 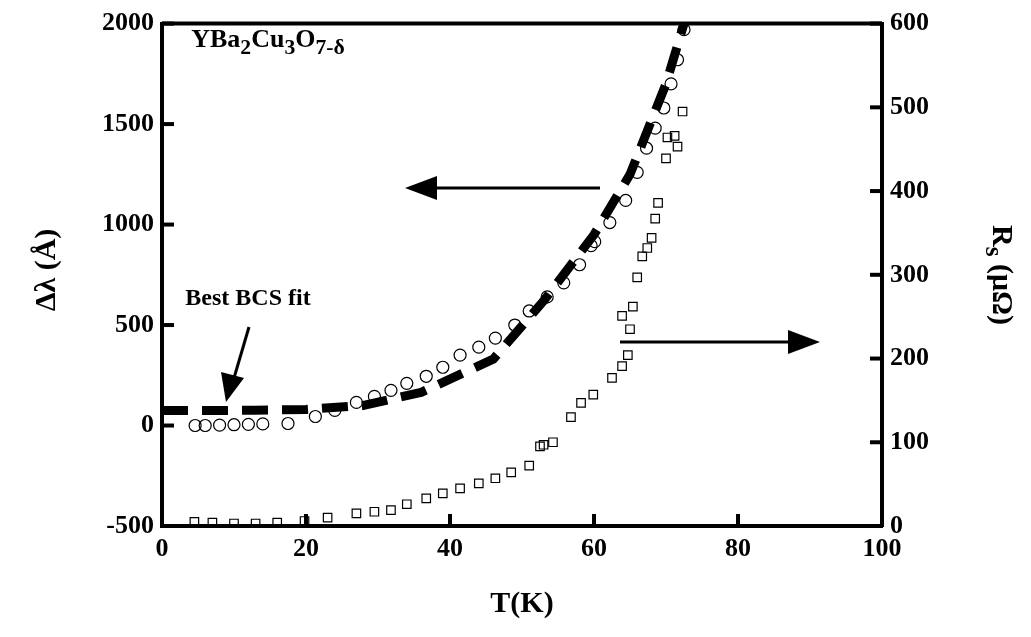 What do you see at coordinates (594, 548) in the screenshot?
I see `x-tick-label: 60` at bounding box center [594, 548].